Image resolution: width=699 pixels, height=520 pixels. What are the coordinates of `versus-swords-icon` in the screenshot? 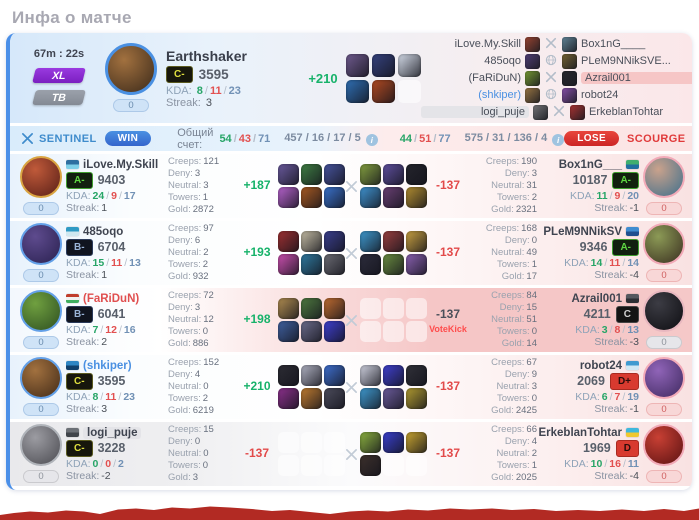 It's located at (351, 320).